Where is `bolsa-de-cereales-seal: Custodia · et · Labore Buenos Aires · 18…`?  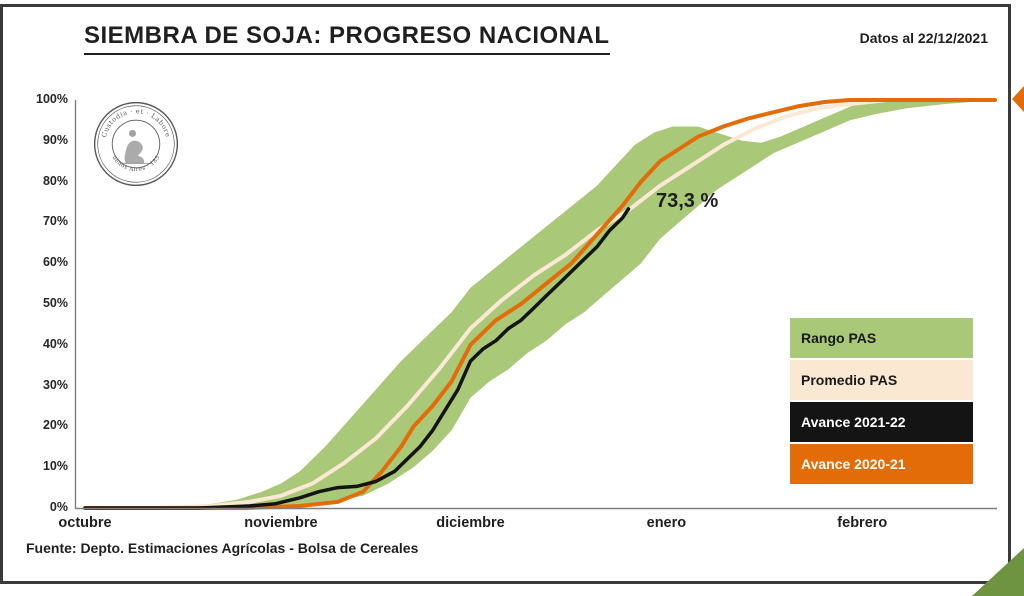
bolsa-de-cereales-seal: Custodia · et · Labore Buenos Aires · 18… is located at coordinates (135, 143).